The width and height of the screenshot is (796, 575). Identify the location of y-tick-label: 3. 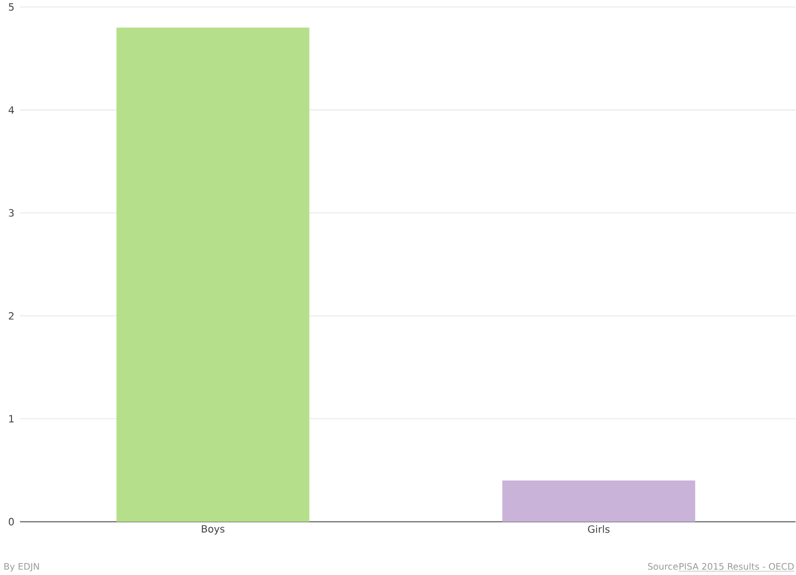
(11, 213).